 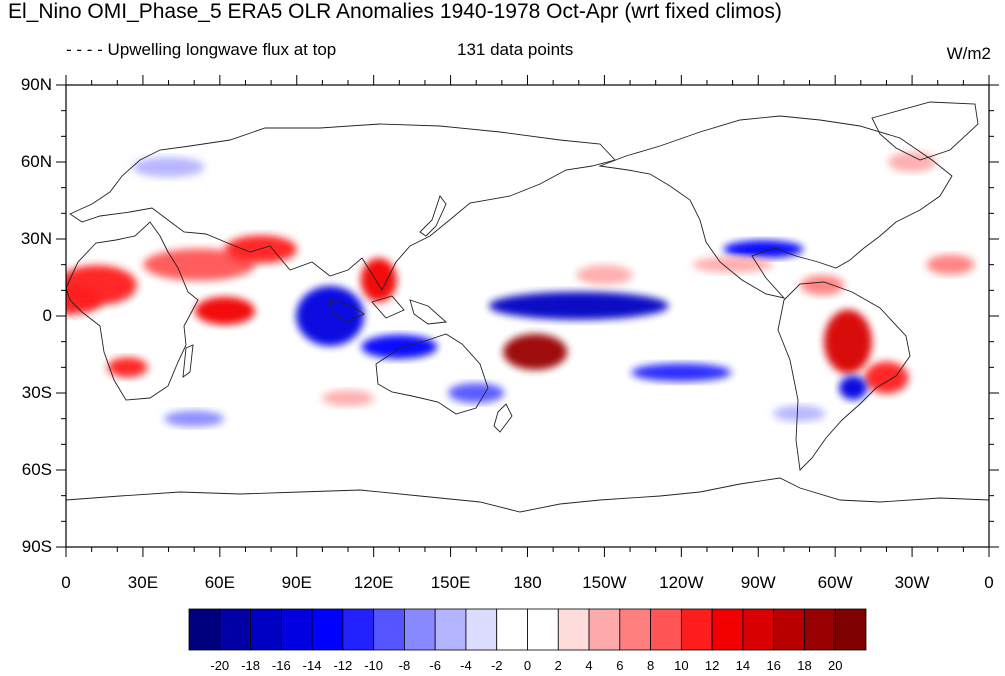 I want to click on colorbar-label: 16, so click(x=773, y=665).